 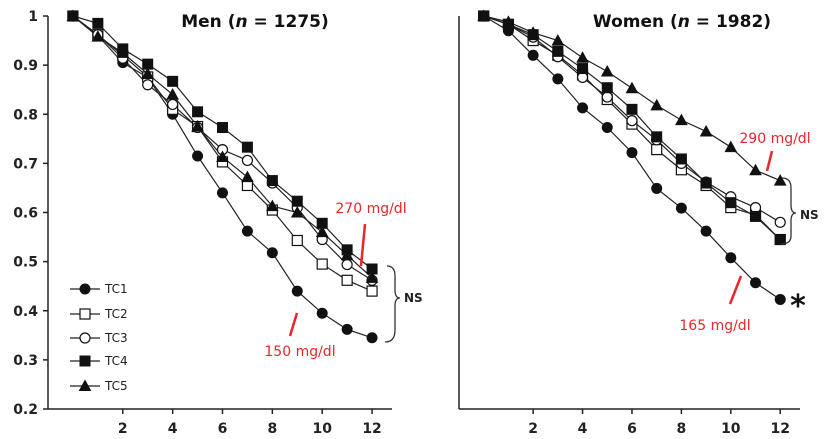 What do you see at coordinates (299, 352) in the screenshot?
I see `men-150-label: 150 mg/dl` at bounding box center [299, 352].